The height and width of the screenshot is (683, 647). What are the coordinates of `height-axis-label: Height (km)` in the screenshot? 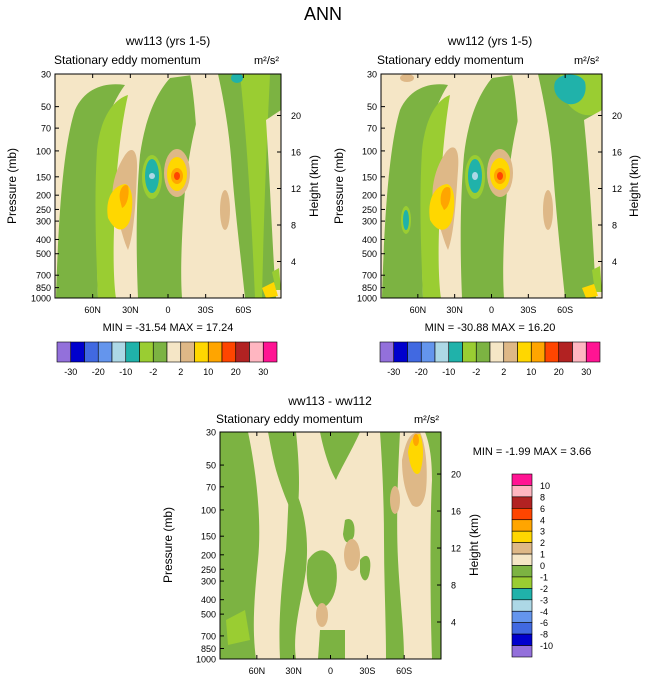 It's located at (314, 186).